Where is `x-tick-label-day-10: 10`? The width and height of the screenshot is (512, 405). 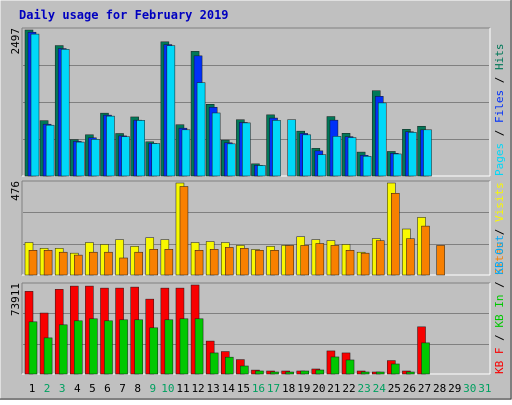
x-tick-label-day-10: 10 is located at coordinates (167, 388).